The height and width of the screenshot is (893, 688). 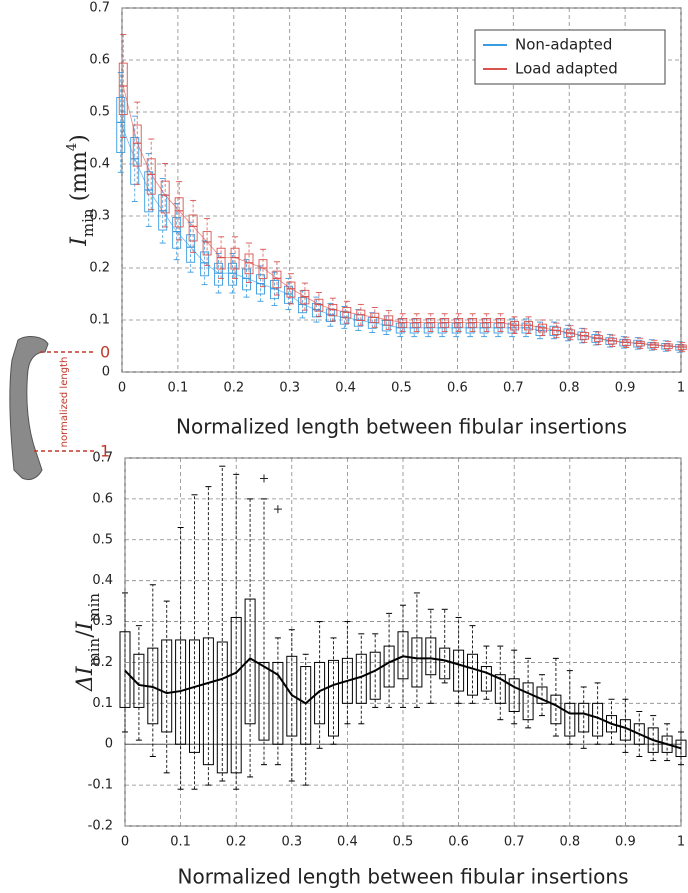 What do you see at coordinates (85, 678) in the screenshot?
I see `y-axis-label-part: ΔI` at bounding box center [85, 678].